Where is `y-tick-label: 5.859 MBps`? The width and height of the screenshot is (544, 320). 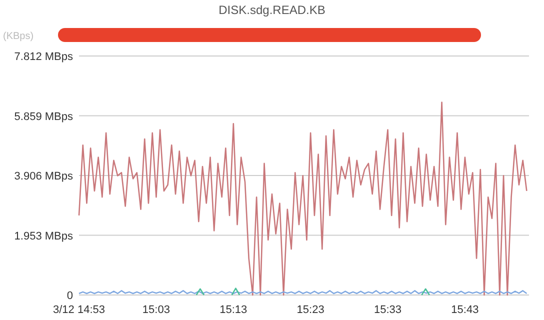 y-tick-label: 5.859 MBps is located at coordinates (44, 116).